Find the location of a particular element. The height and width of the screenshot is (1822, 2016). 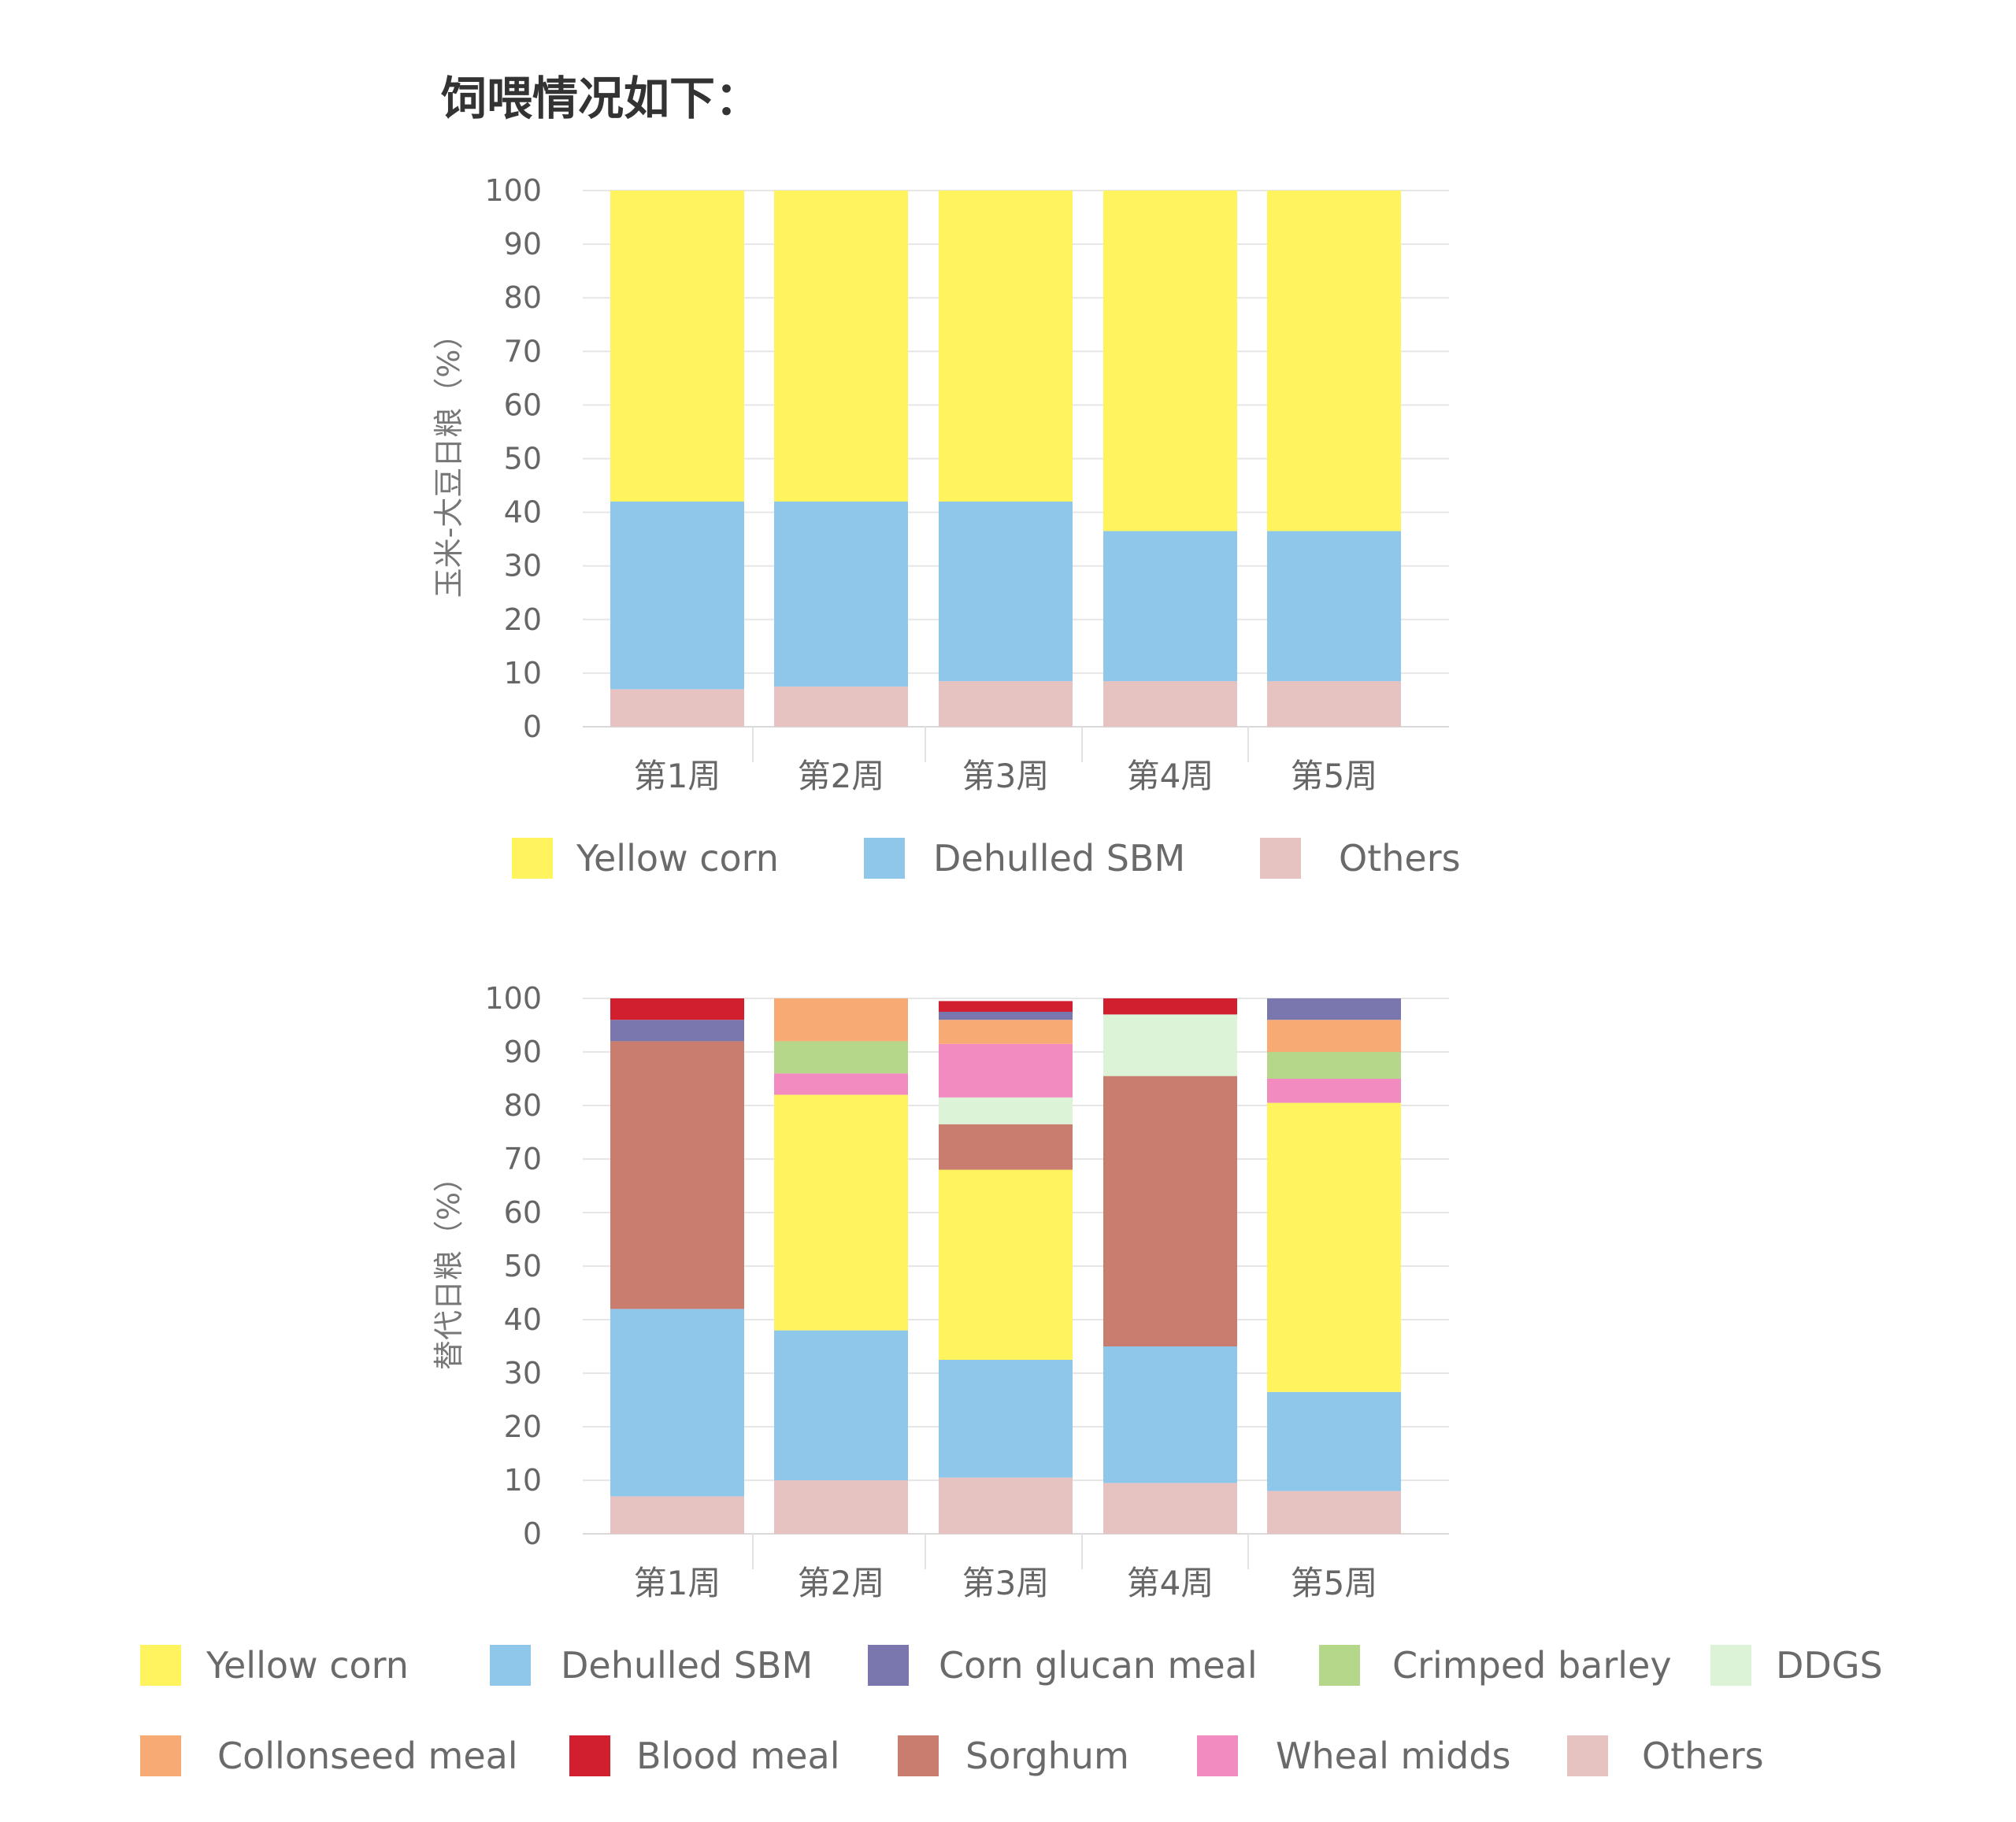

y-axis-label: 替代日粮（%） is located at coordinates (449, 1266).